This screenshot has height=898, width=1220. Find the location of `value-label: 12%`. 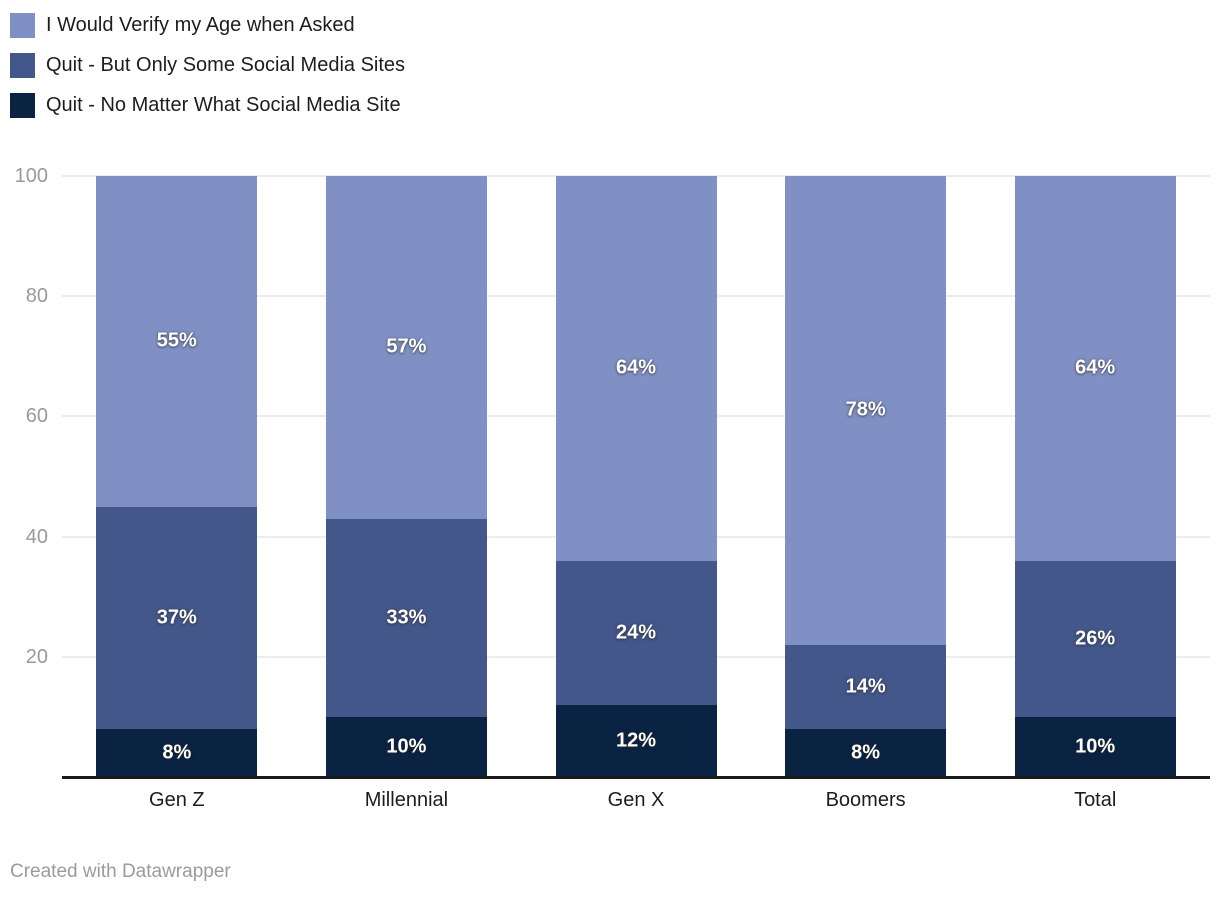

value-label: 12% is located at coordinates (636, 740).